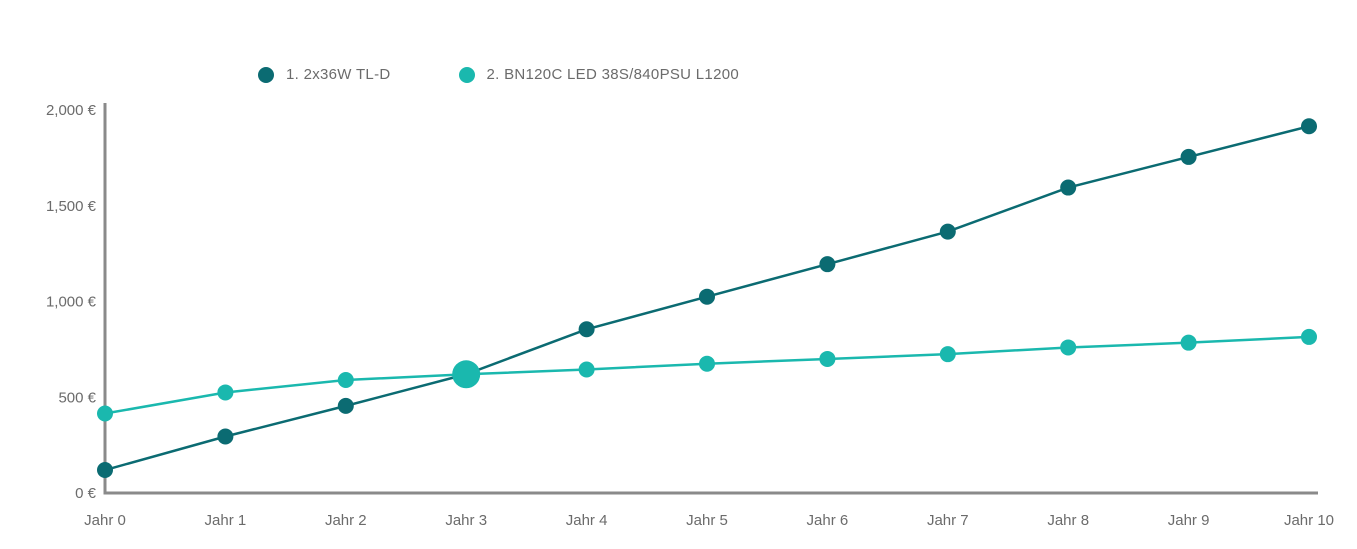 This screenshot has width=1357, height=549. I want to click on legend-item-series-2: 2. BN120C LED 38S/840PSU L1200, so click(599, 74).